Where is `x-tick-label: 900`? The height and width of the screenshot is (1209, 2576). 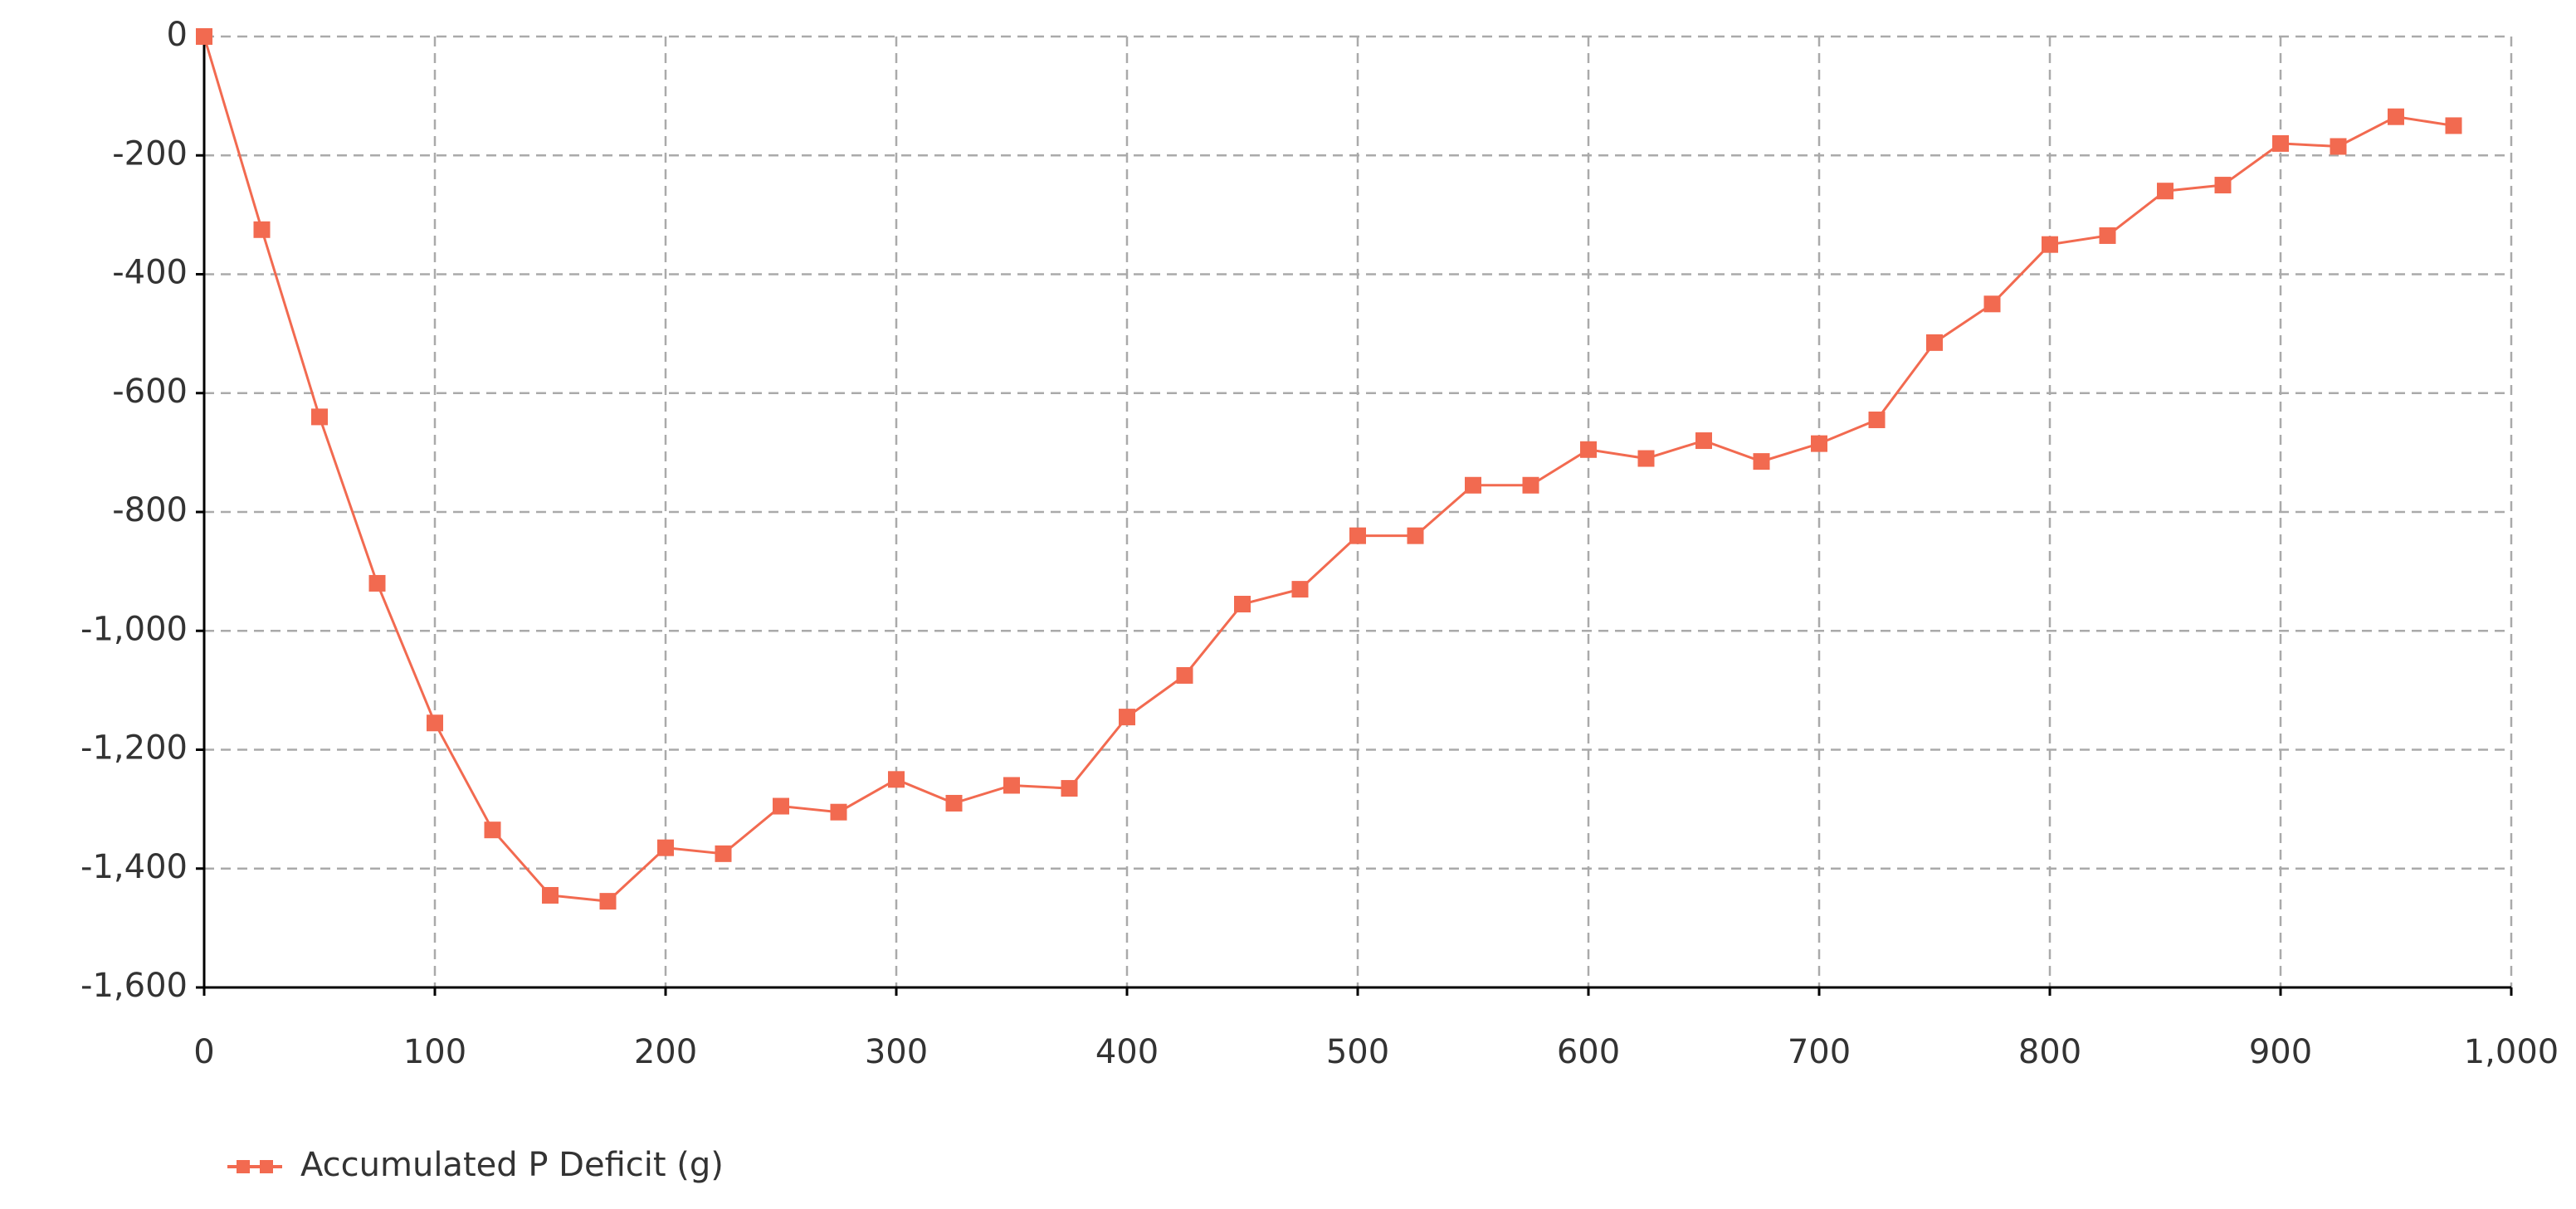
x-tick-label: 900 is located at coordinates (2281, 1052).